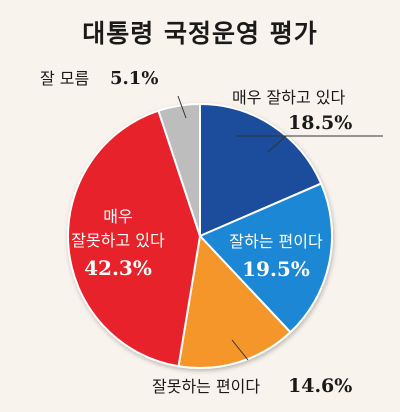  I want to click on slice-label-very-good: 매우 잘하고 있다, so click(288, 97).